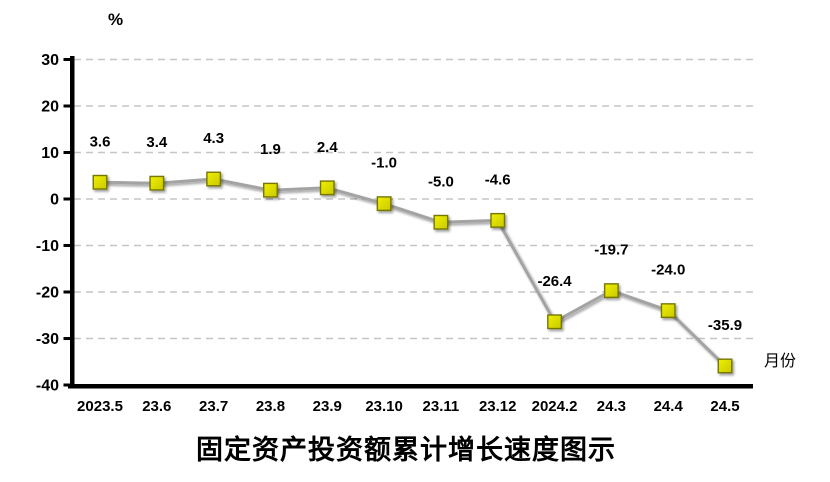 The image size is (830, 482). I want to click on data-point-label: 3.4, so click(157, 142).